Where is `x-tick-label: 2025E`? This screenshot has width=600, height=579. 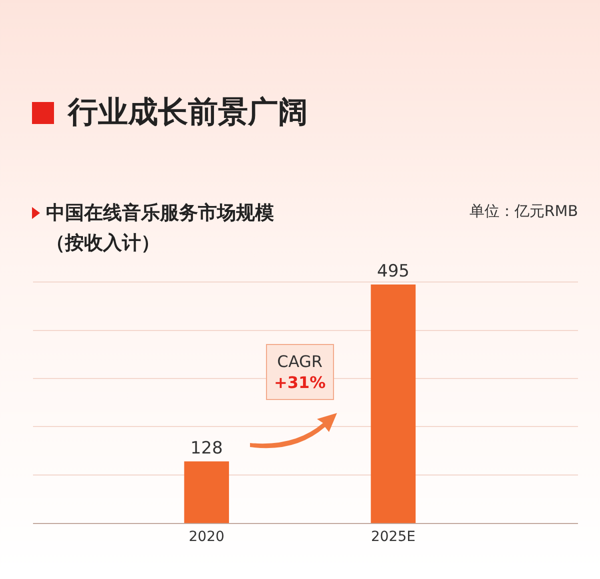 x-tick-label: 2025E is located at coordinates (393, 536).